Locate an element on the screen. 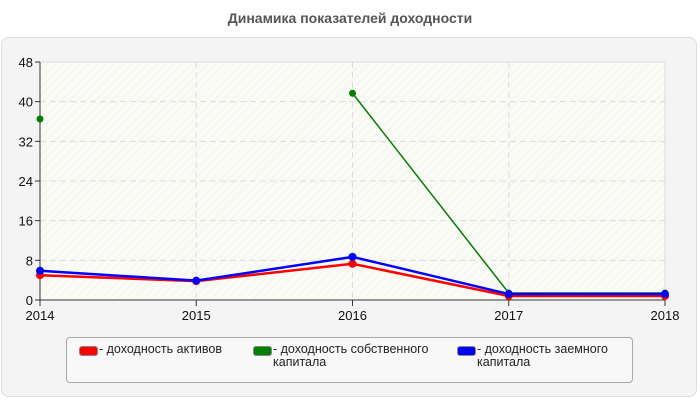 This screenshot has width=700, height=400. legend-swatch-red is located at coordinates (88, 351).